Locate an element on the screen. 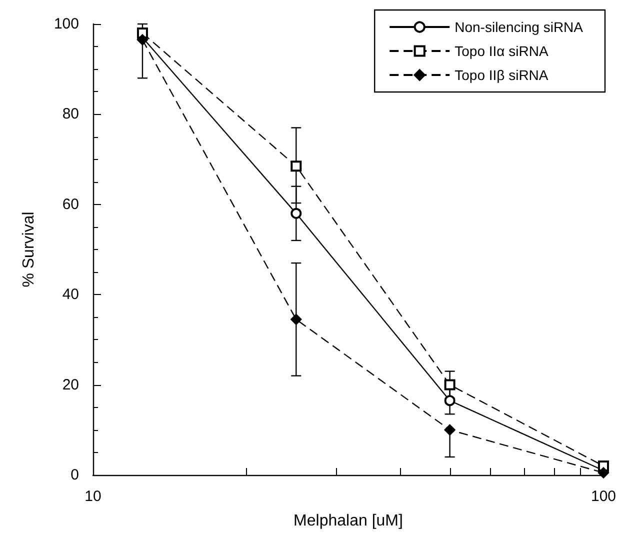  y-tick-label: 40 is located at coordinates (70, 295).